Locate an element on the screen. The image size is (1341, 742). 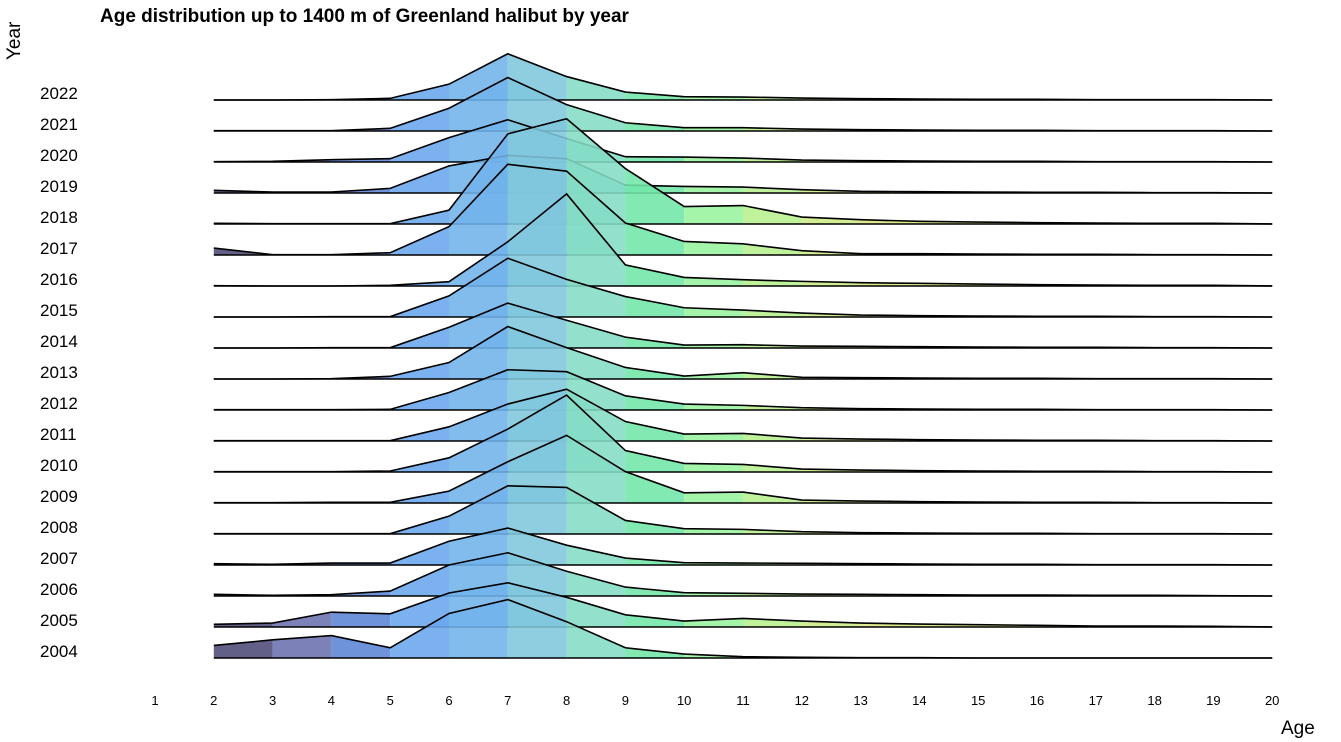
x-tick-20: 20 is located at coordinates (1272, 700).